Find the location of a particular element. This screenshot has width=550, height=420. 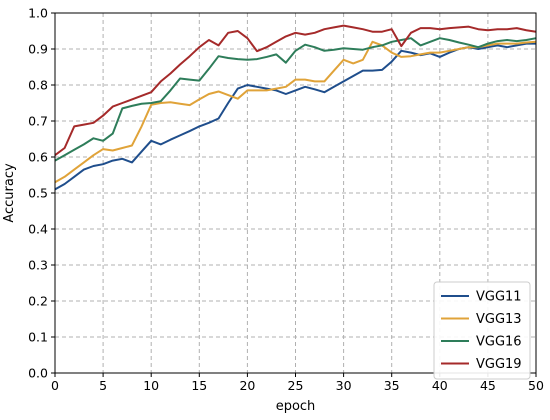

y-tick-label-3: 0.3 is located at coordinates (38, 265).